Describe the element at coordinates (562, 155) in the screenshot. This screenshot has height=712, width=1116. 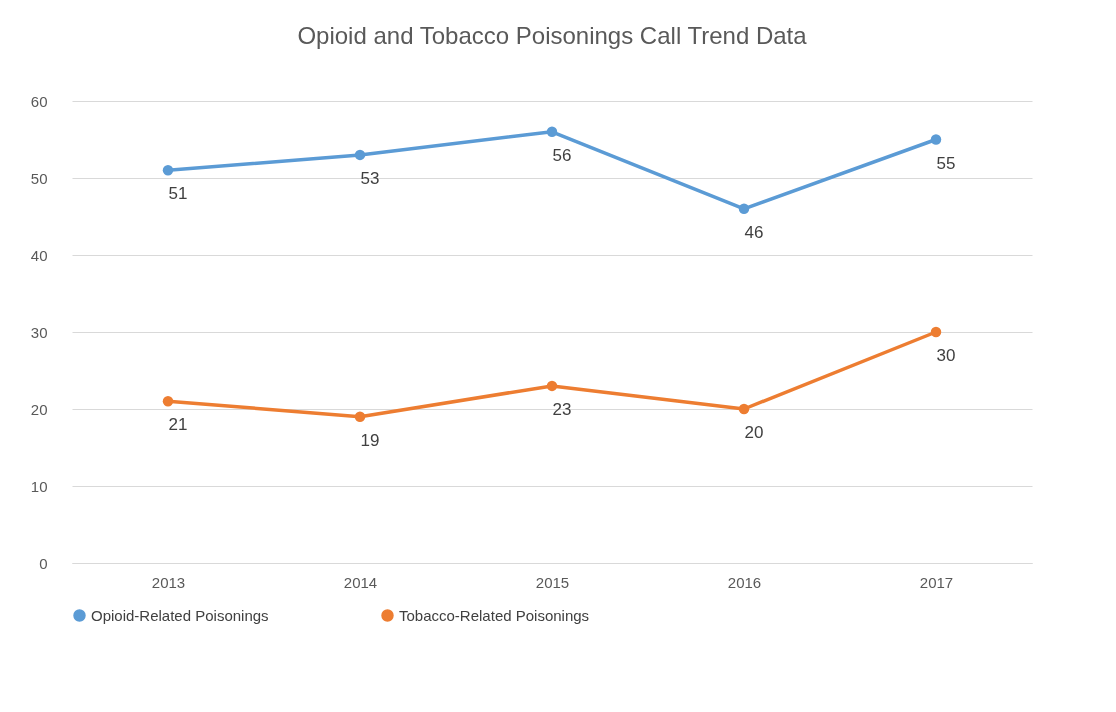
I see `data-label: 56` at that location.